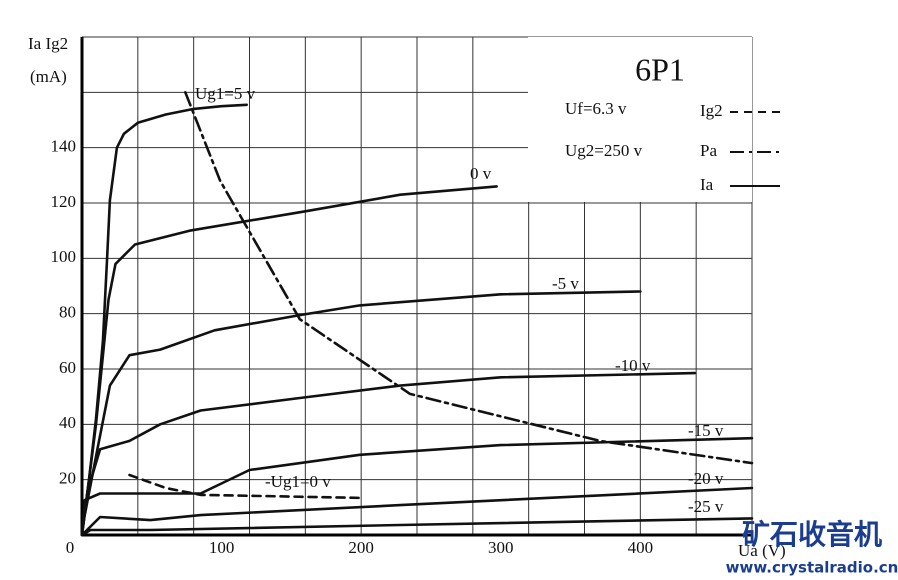 This screenshot has height=580, width=898. What do you see at coordinates (707, 184) in the screenshot?
I see `legend-label: Ia` at bounding box center [707, 184].